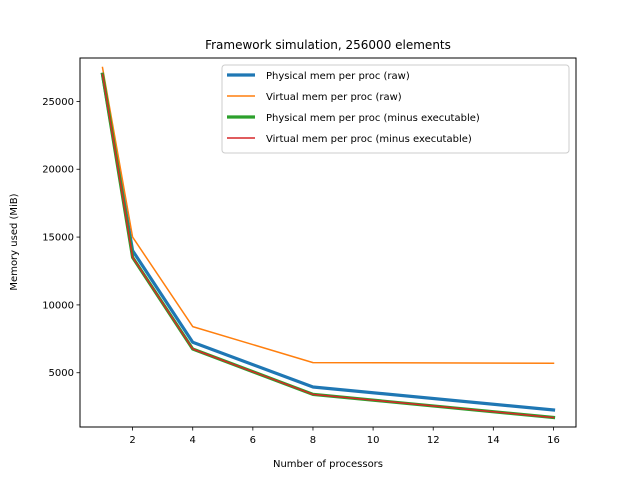  What do you see at coordinates (58, 238) in the screenshot?
I see `y-tick-label: 15000` at bounding box center [58, 238].